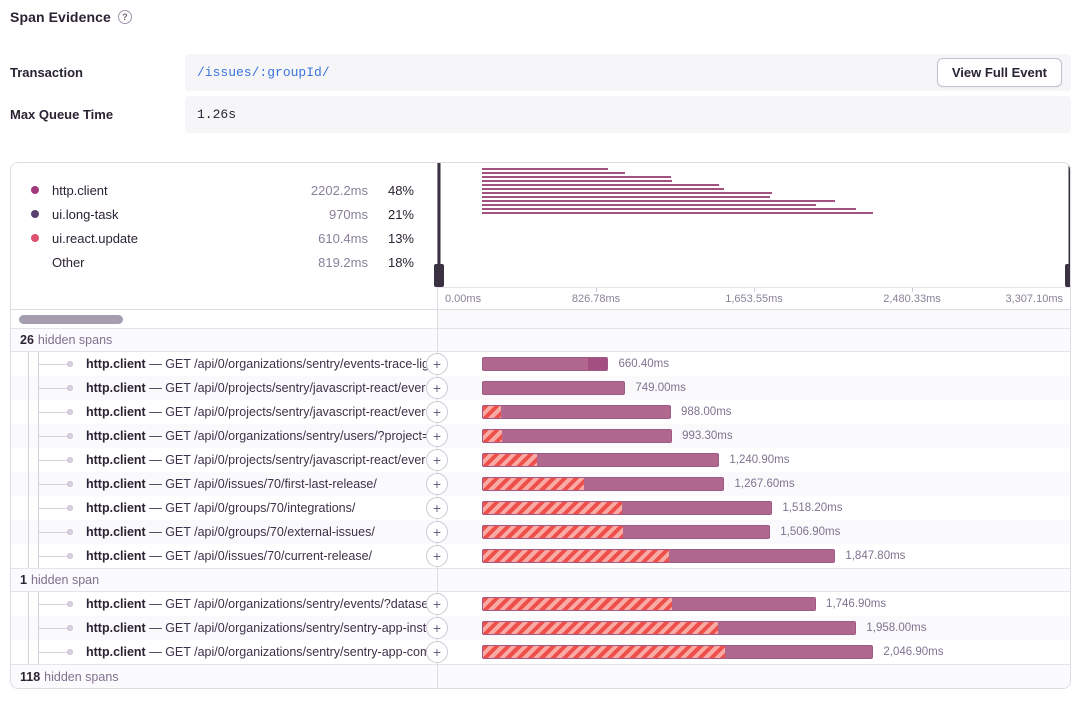  Describe the element at coordinates (643, 364) in the screenshot. I see `span-duration-label: 660.40ms` at that location.